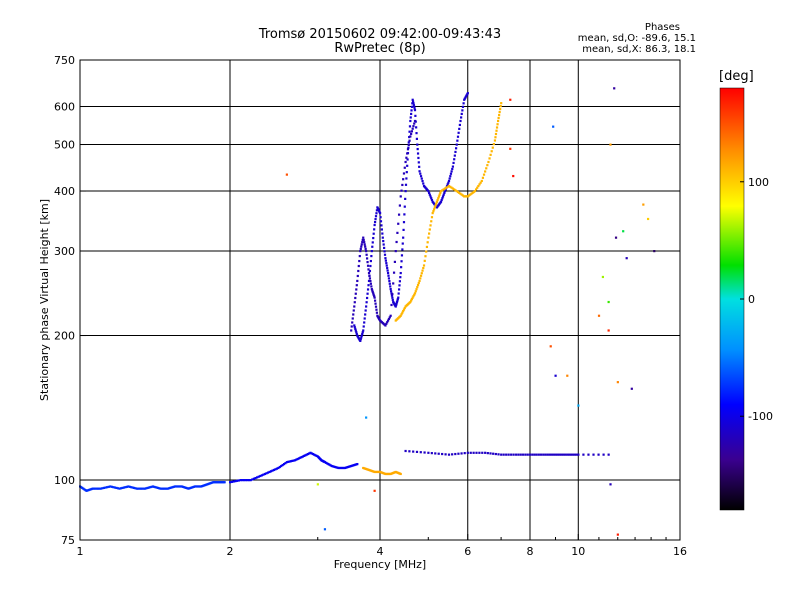 This screenshot has height=600, width=800. I want to click on x-tick-label: 8, so click(530, 551).